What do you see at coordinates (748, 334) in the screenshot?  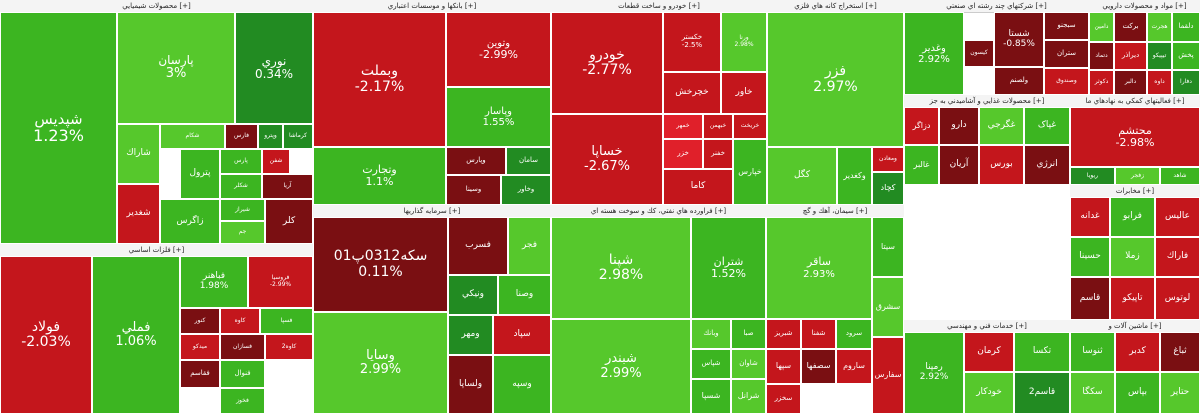 I see `stock-tile: صبا` at bounding box center [748, 334].